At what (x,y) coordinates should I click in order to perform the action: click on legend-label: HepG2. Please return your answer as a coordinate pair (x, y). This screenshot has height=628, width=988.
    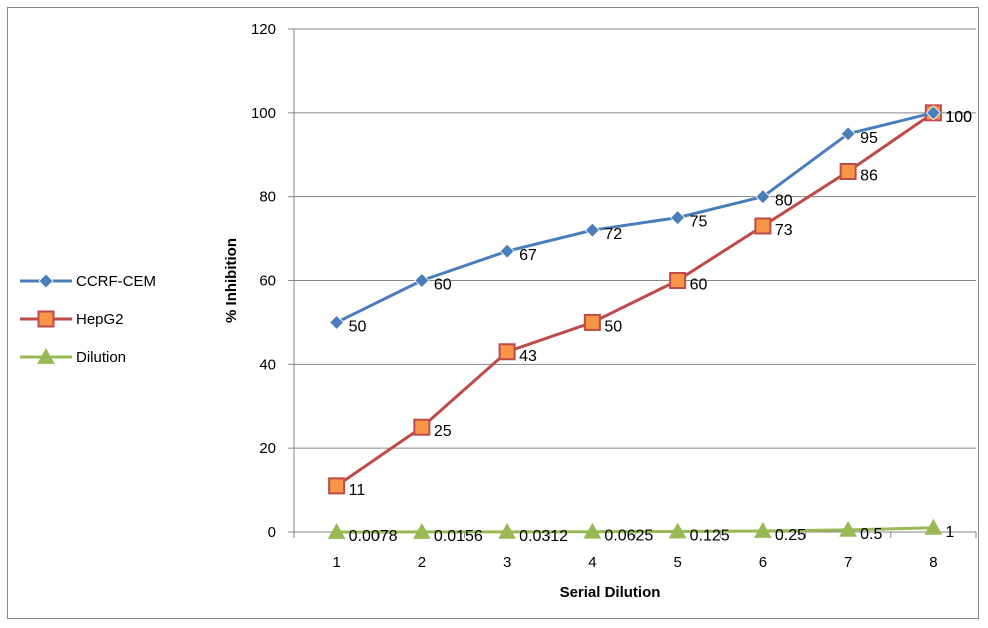
    Looking at the image, I should click on (100, 319).